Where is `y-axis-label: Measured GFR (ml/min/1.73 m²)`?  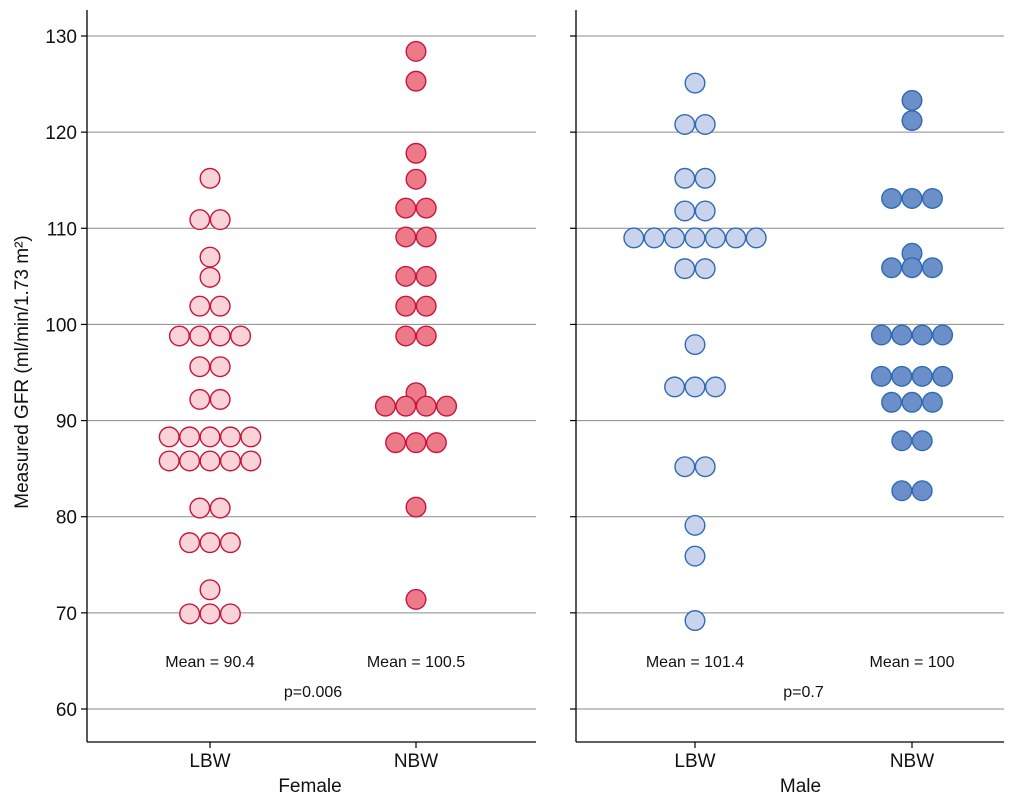
y-axis-label: Measured GFR (ml/min/1.73 m²) is located at coordinates (22, 371).